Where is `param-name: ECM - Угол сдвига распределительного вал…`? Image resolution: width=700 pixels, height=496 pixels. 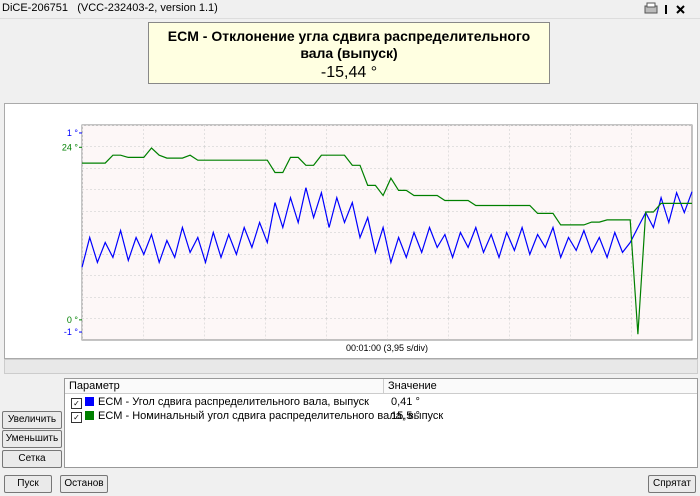
param-name: ECM - Угол сдвига распределительного вал… is located at coordinates (233, 402).